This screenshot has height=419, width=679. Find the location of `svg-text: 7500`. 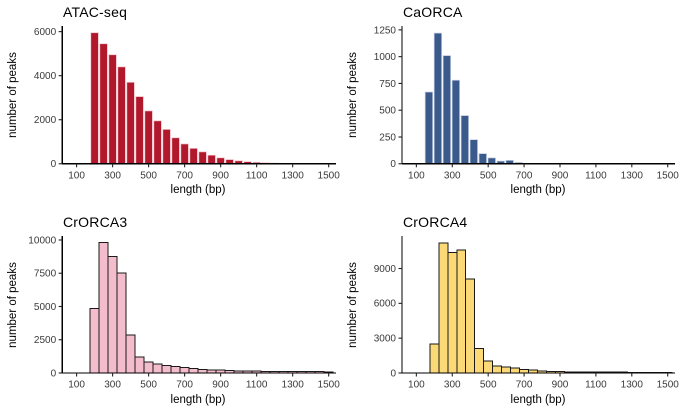

svg-text: 7500 is located at coordinates (45, 274).